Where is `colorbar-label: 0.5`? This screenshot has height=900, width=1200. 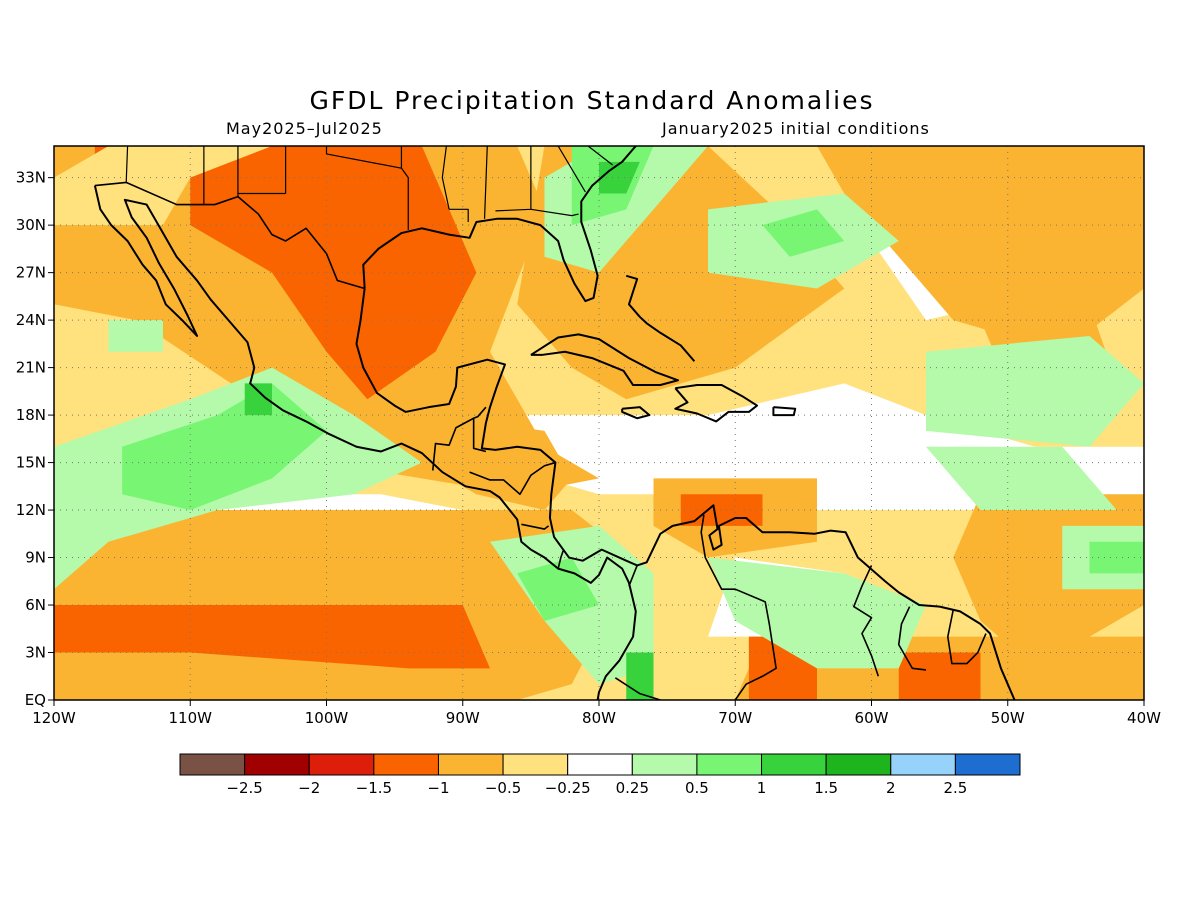
colorbar-label: 0.5 is located at coordinates (697, 788).